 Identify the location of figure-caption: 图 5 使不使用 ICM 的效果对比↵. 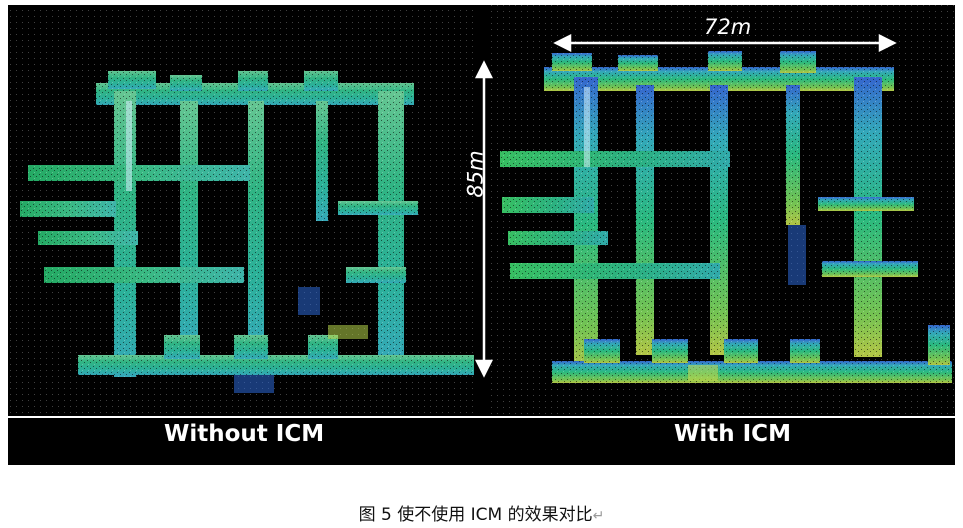
(481, 512).